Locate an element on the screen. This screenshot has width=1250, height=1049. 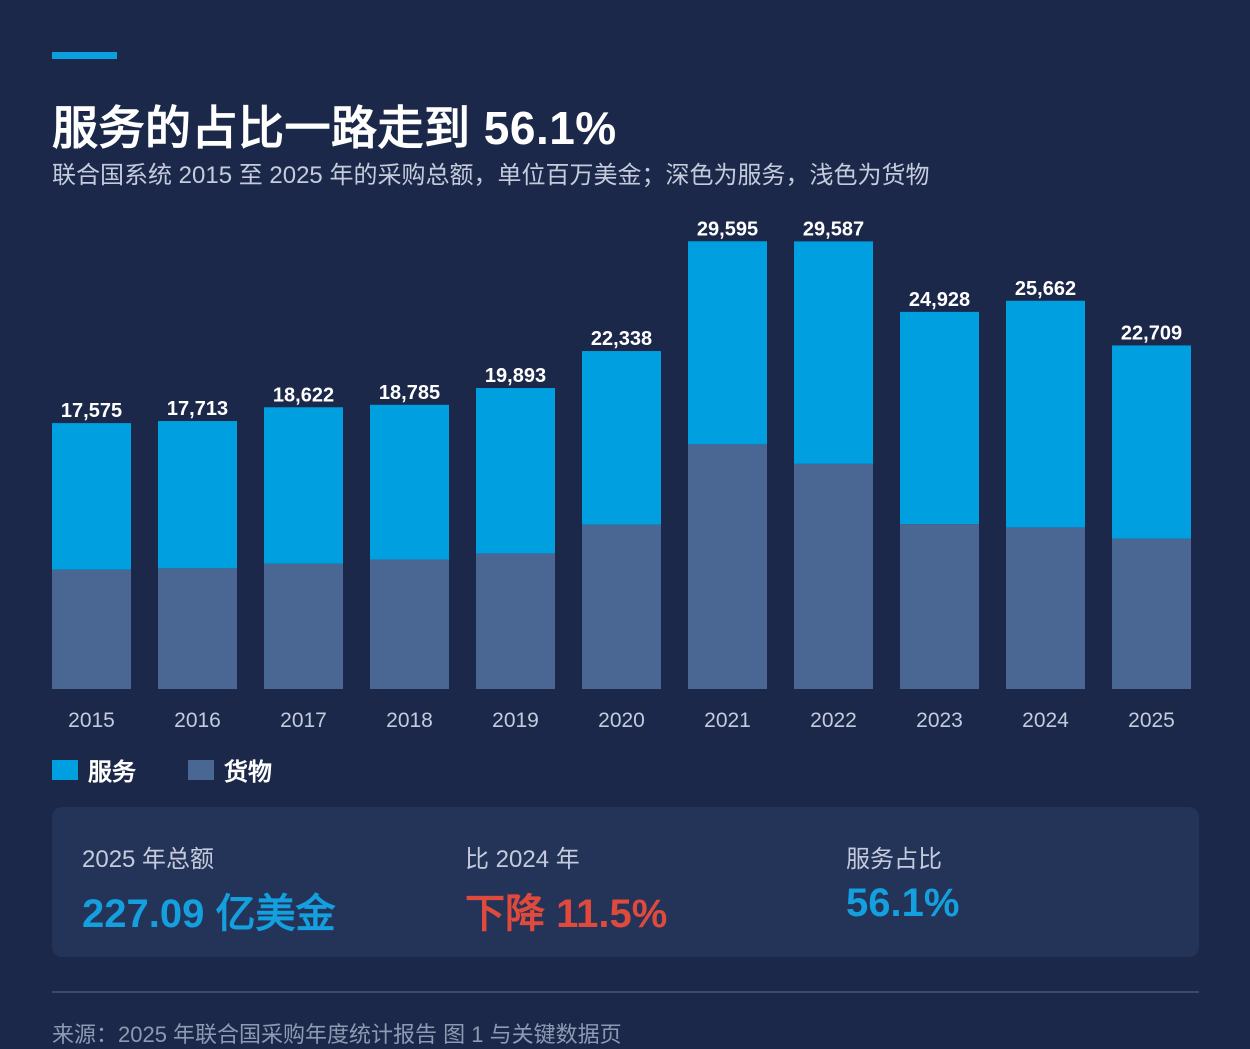
bar-goods-2018 is located at coordinates (409, 624).